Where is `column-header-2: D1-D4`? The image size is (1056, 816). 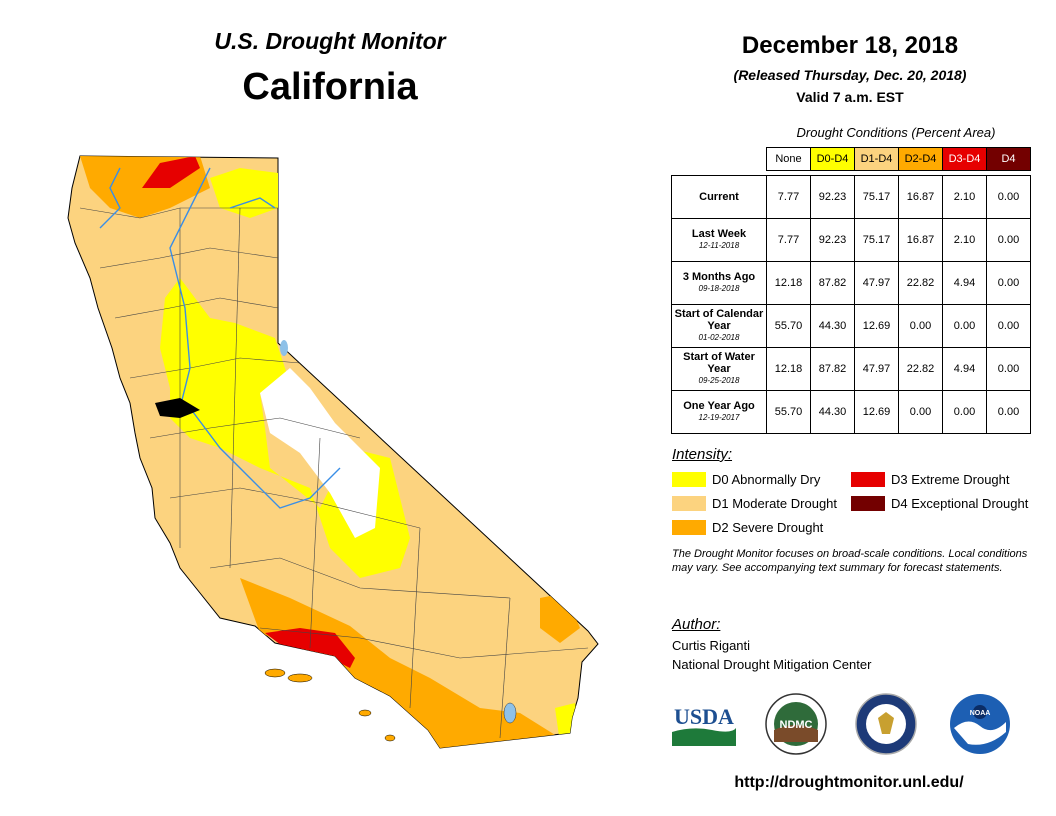
column-header-2: D1-D4 is located at coordinates (876, 159).